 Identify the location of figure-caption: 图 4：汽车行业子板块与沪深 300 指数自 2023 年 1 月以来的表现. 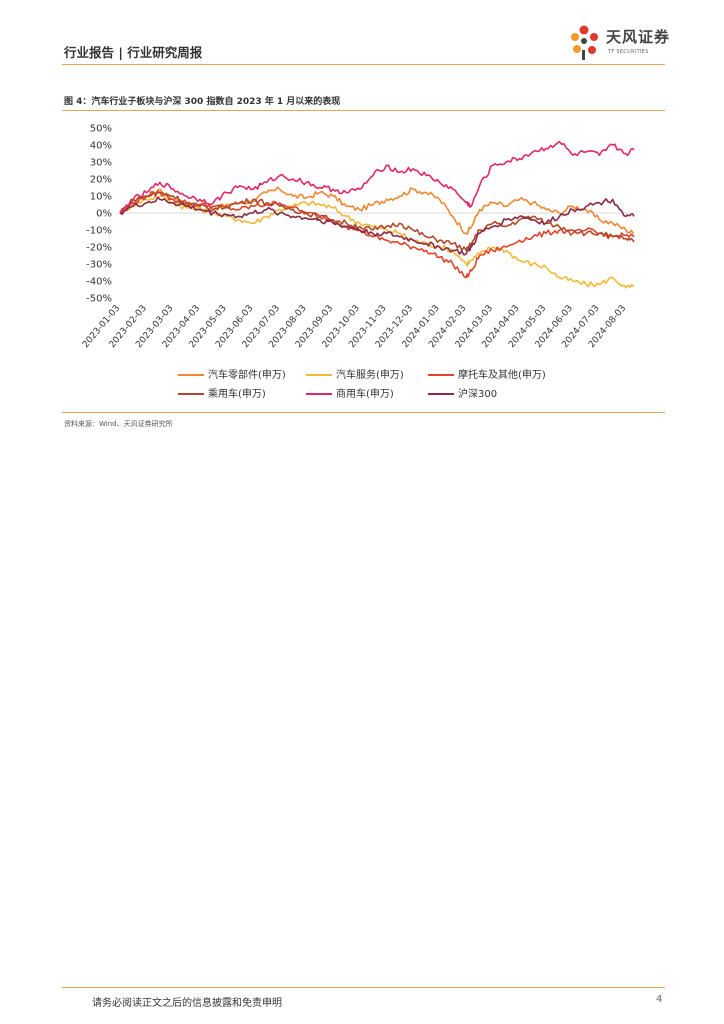
(202, 102).